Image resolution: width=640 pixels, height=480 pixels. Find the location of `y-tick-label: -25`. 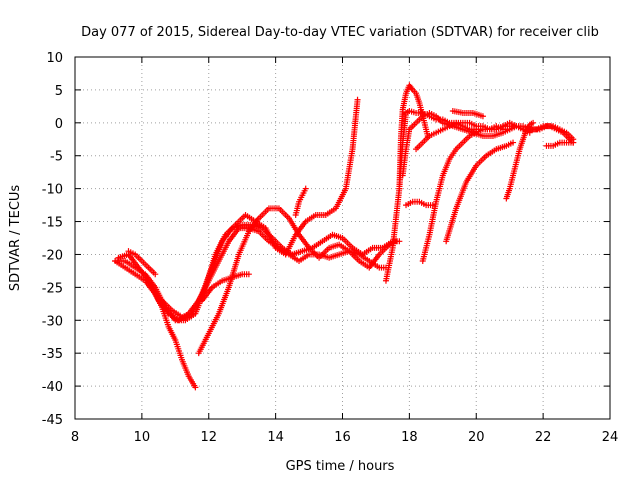

y-tick-label: -25 is located at coordinates (52, 288).